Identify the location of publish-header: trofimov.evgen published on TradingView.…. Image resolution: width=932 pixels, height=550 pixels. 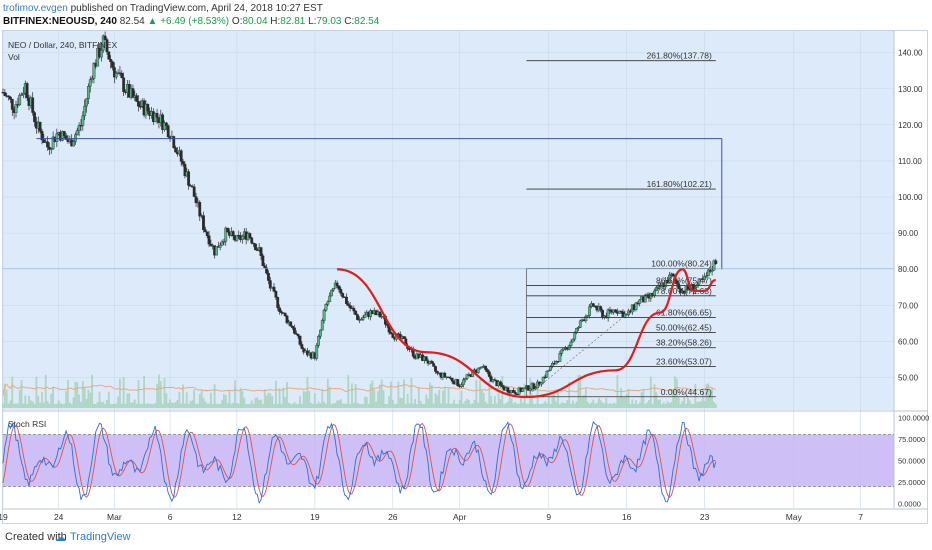
(466, 14).